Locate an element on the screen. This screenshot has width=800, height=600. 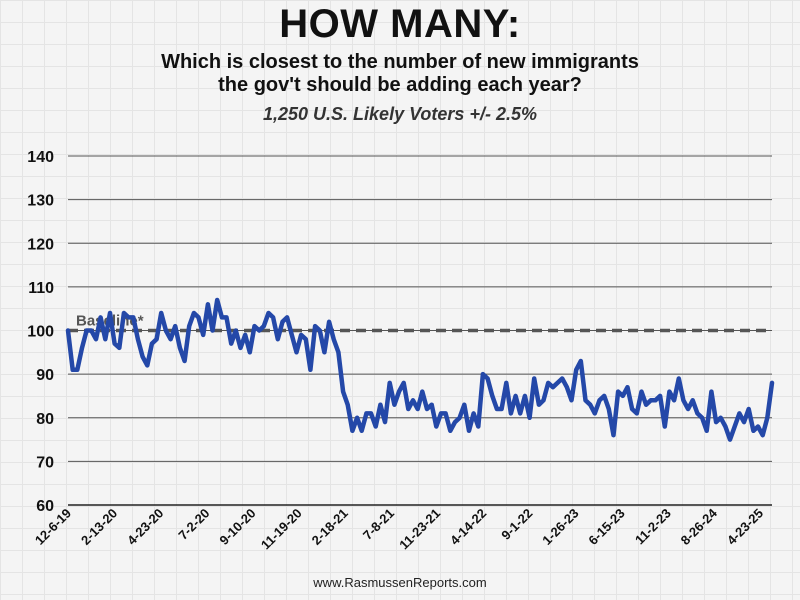
x-tick-label: 9-1-22 is located at coordinates (516, 524).